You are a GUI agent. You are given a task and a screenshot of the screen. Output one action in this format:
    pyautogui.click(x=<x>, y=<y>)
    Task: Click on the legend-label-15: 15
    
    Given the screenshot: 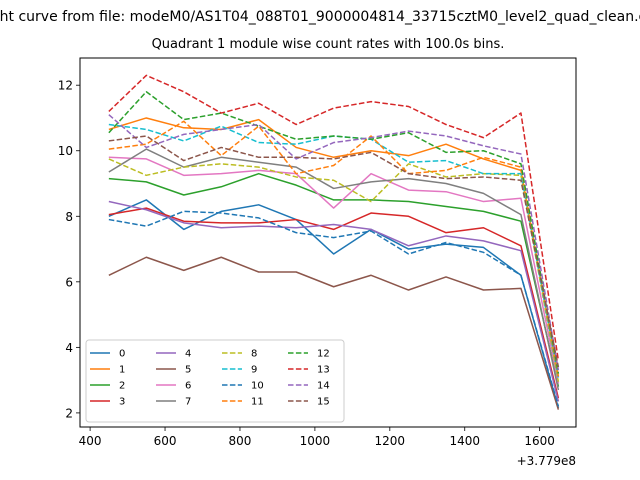 What is the action you would take?
    pyautogui.click(x=323, y=402)
    